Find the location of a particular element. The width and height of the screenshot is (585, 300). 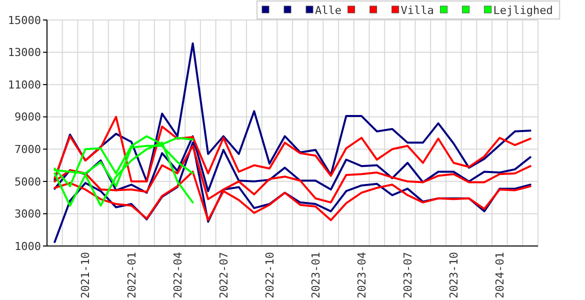

y-tick-label: 13000 is located at coordinates (24, 53).